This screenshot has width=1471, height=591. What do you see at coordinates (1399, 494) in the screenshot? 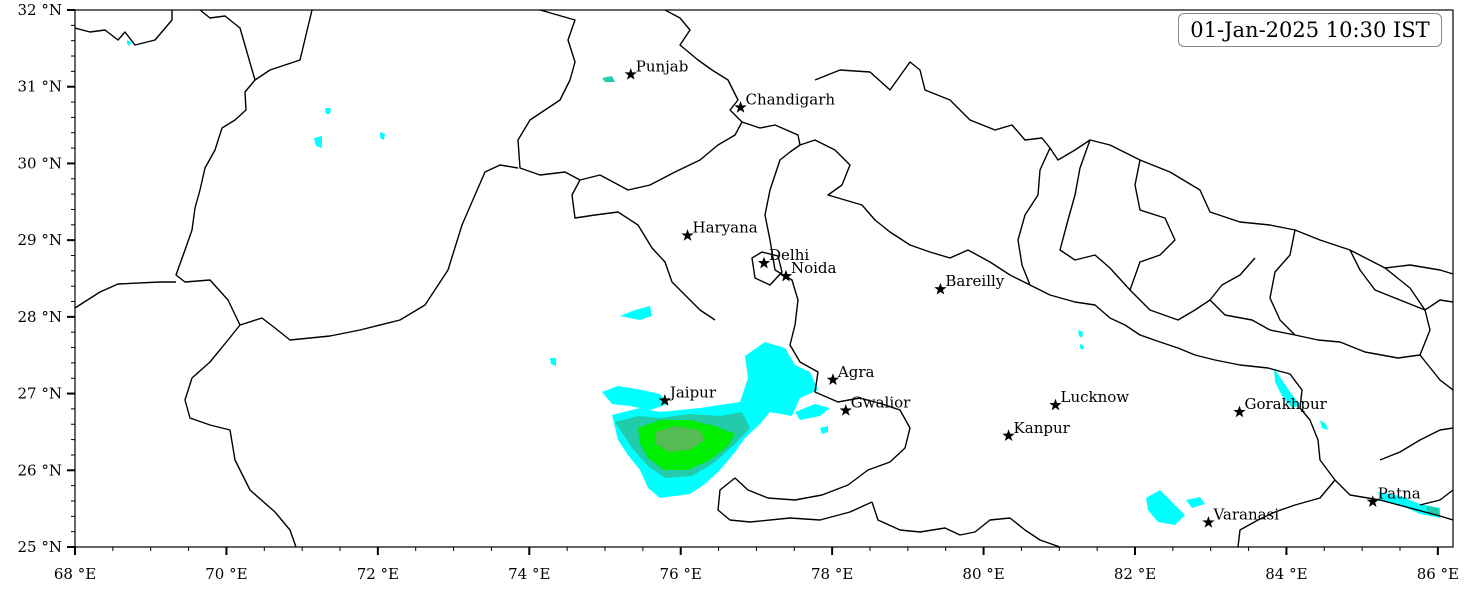
I see `city-label: Patna` at bounding box center [1399, 494].